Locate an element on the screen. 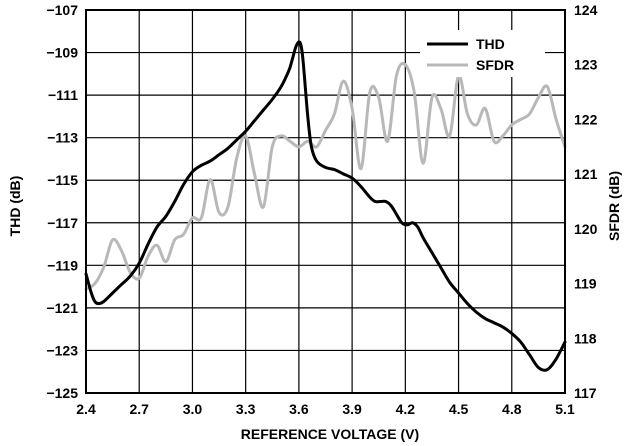 The image size is (635, 446). x-tick-label: 2.7 is located at coordinates (139, 409).